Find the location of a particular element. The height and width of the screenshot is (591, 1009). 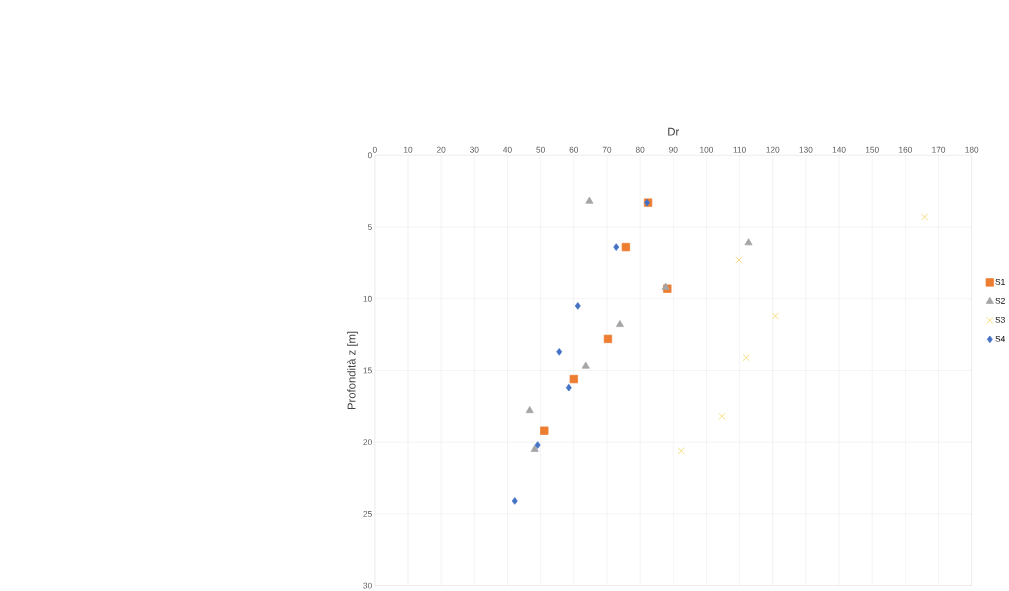

x-tick-label: 10 is located at coordinates (408, 149).